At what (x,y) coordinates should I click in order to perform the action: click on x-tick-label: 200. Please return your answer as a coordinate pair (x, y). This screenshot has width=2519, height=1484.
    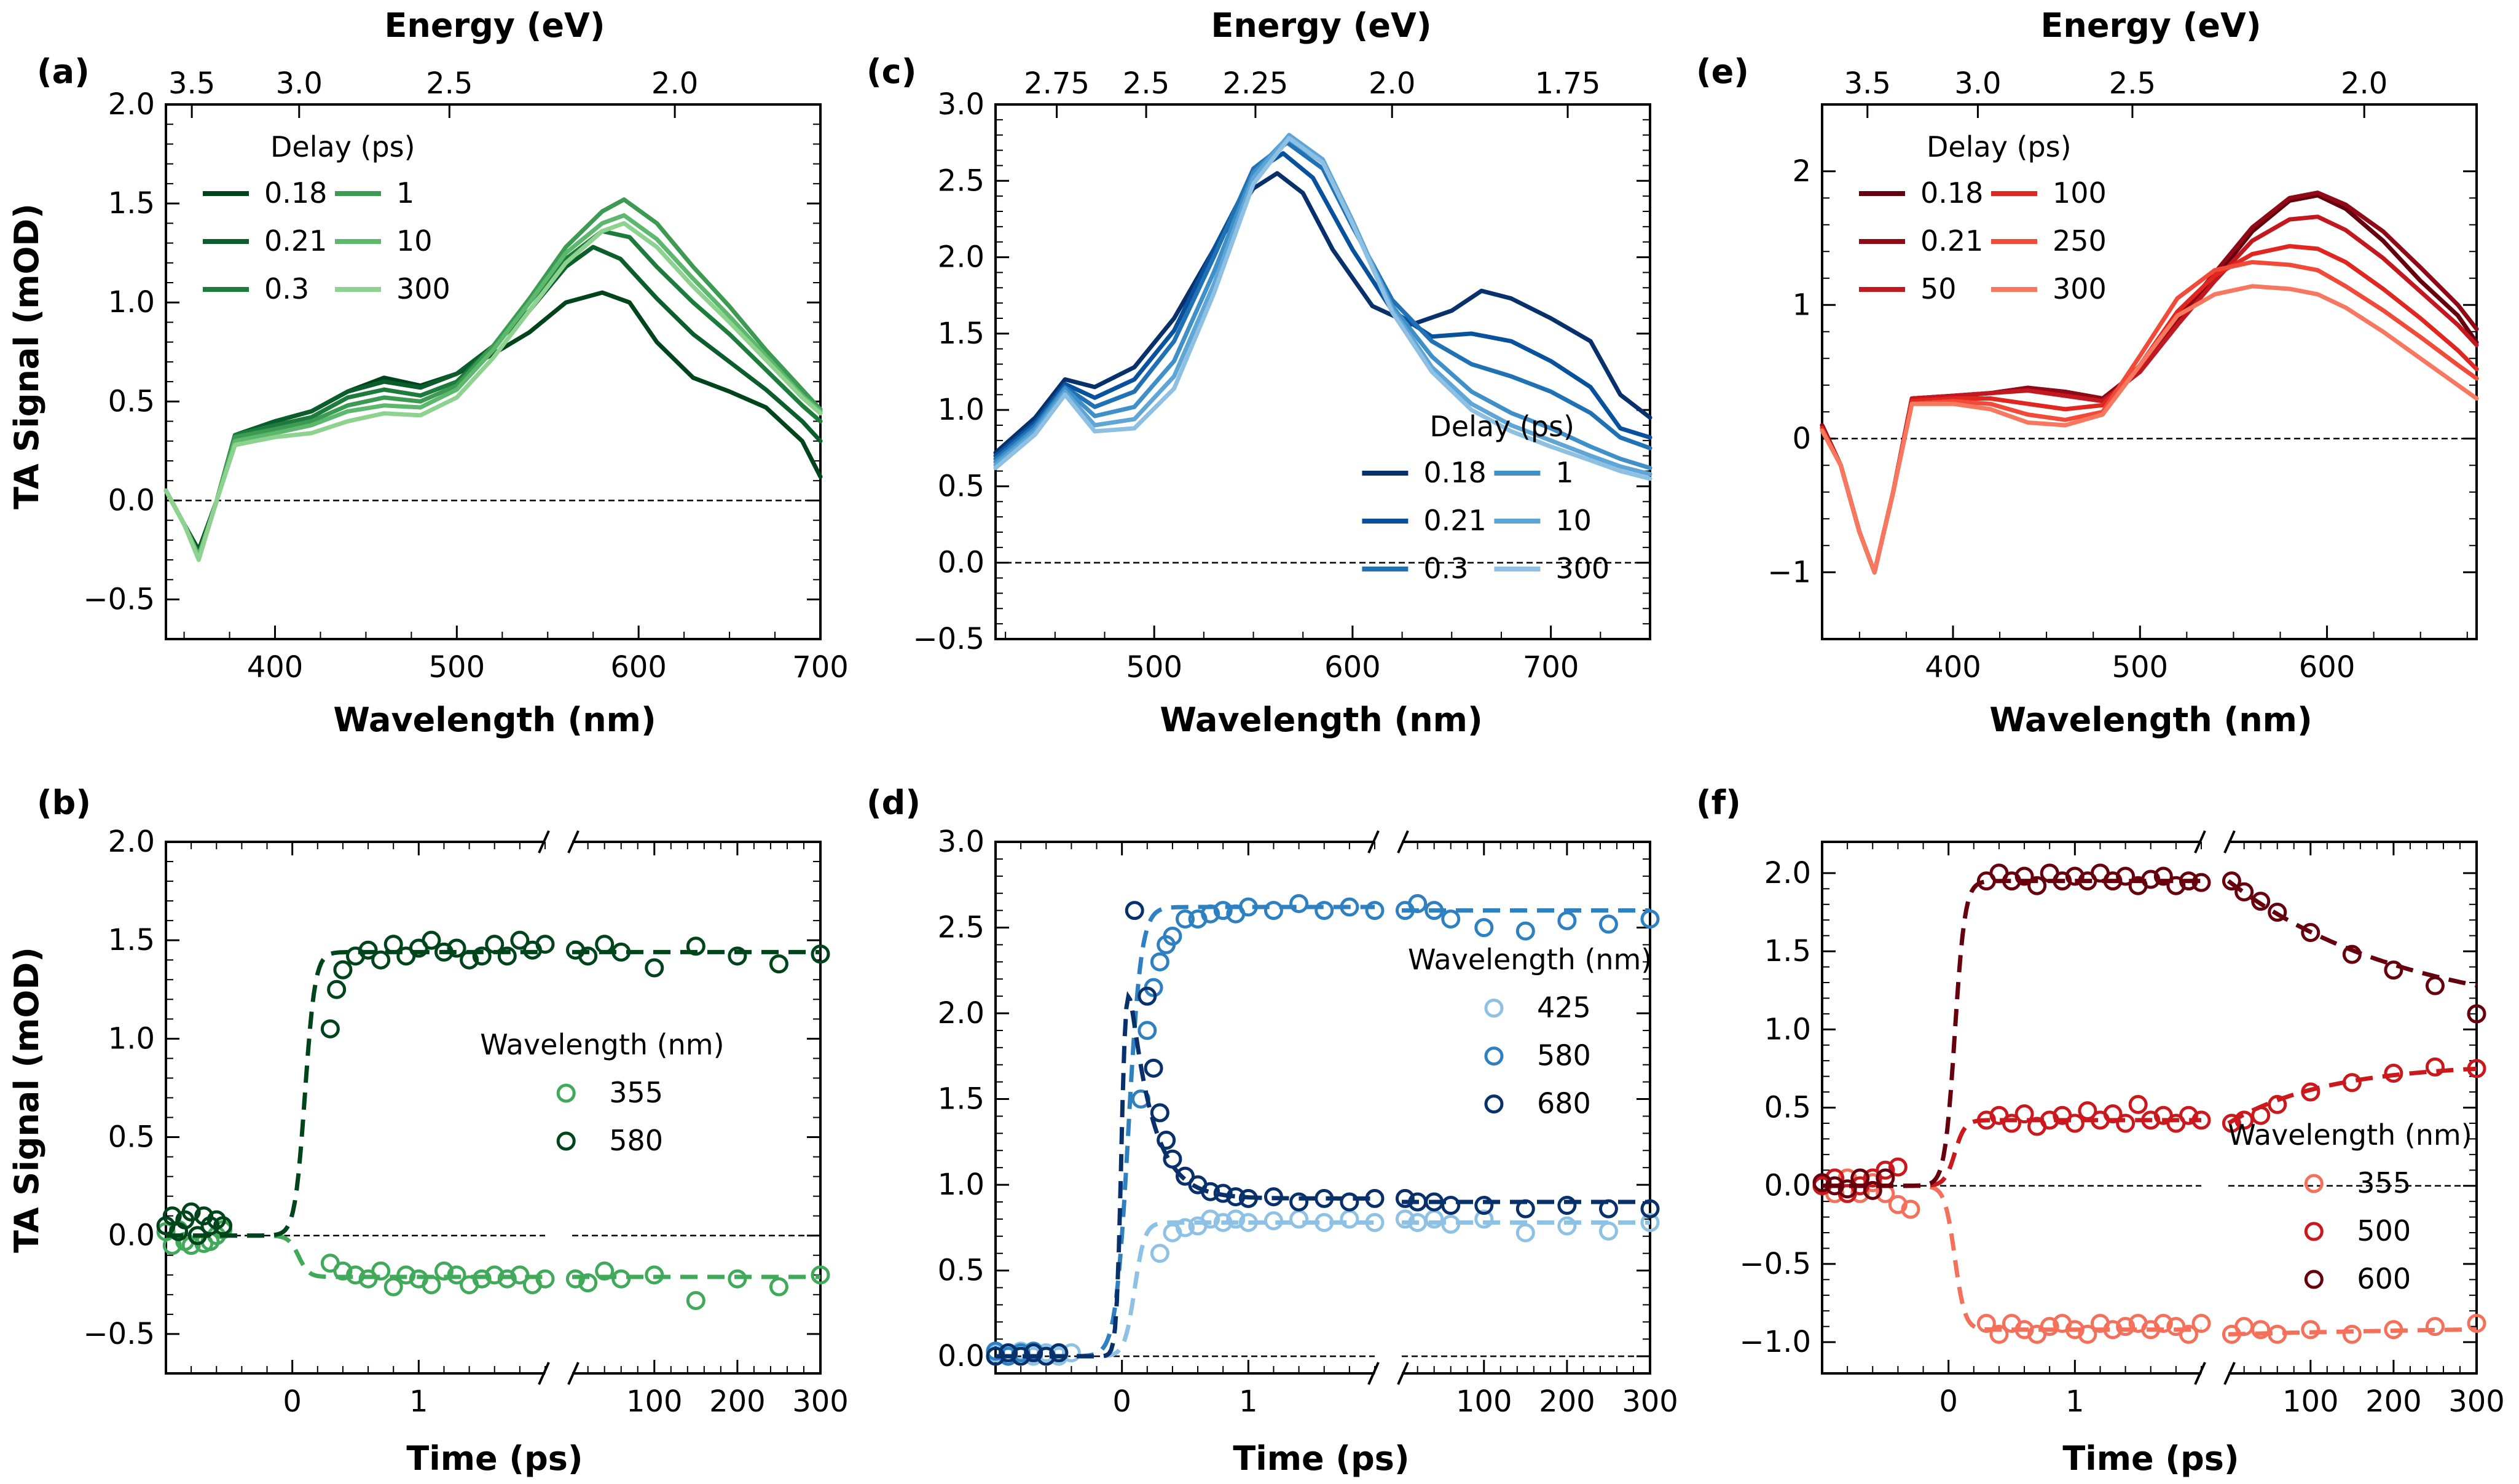
    Looking at the image, I should click on (737, 1402).